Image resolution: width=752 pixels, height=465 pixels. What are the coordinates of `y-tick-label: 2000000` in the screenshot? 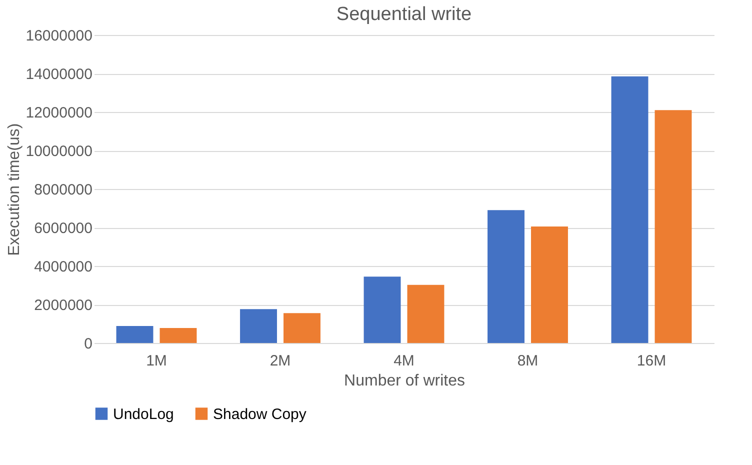 It's located at (63, 305).